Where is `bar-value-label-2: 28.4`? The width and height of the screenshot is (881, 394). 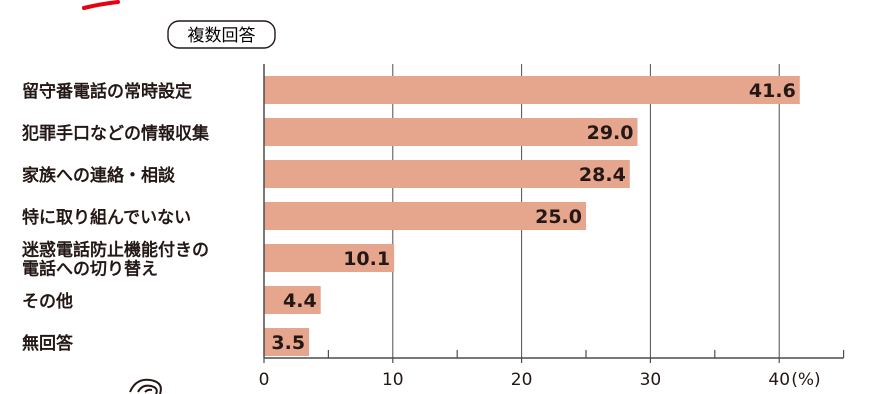
bar-value-label-2: 28.4 is located at coordinates (602, 175).